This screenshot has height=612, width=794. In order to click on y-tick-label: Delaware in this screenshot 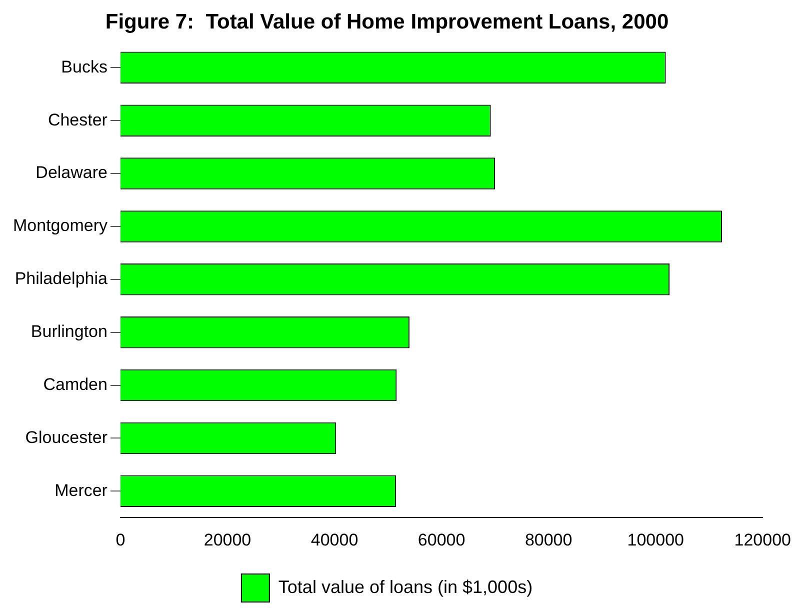, I will do `click(72, 172)`.